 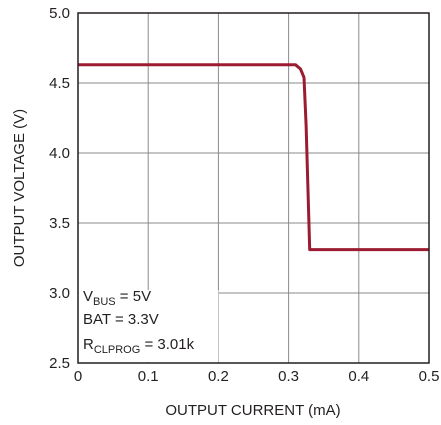 What do you see at coordinates (59, 223) in the screenshot?
I see `y-tick-label: 3.5` at bounding box center [59, 223].